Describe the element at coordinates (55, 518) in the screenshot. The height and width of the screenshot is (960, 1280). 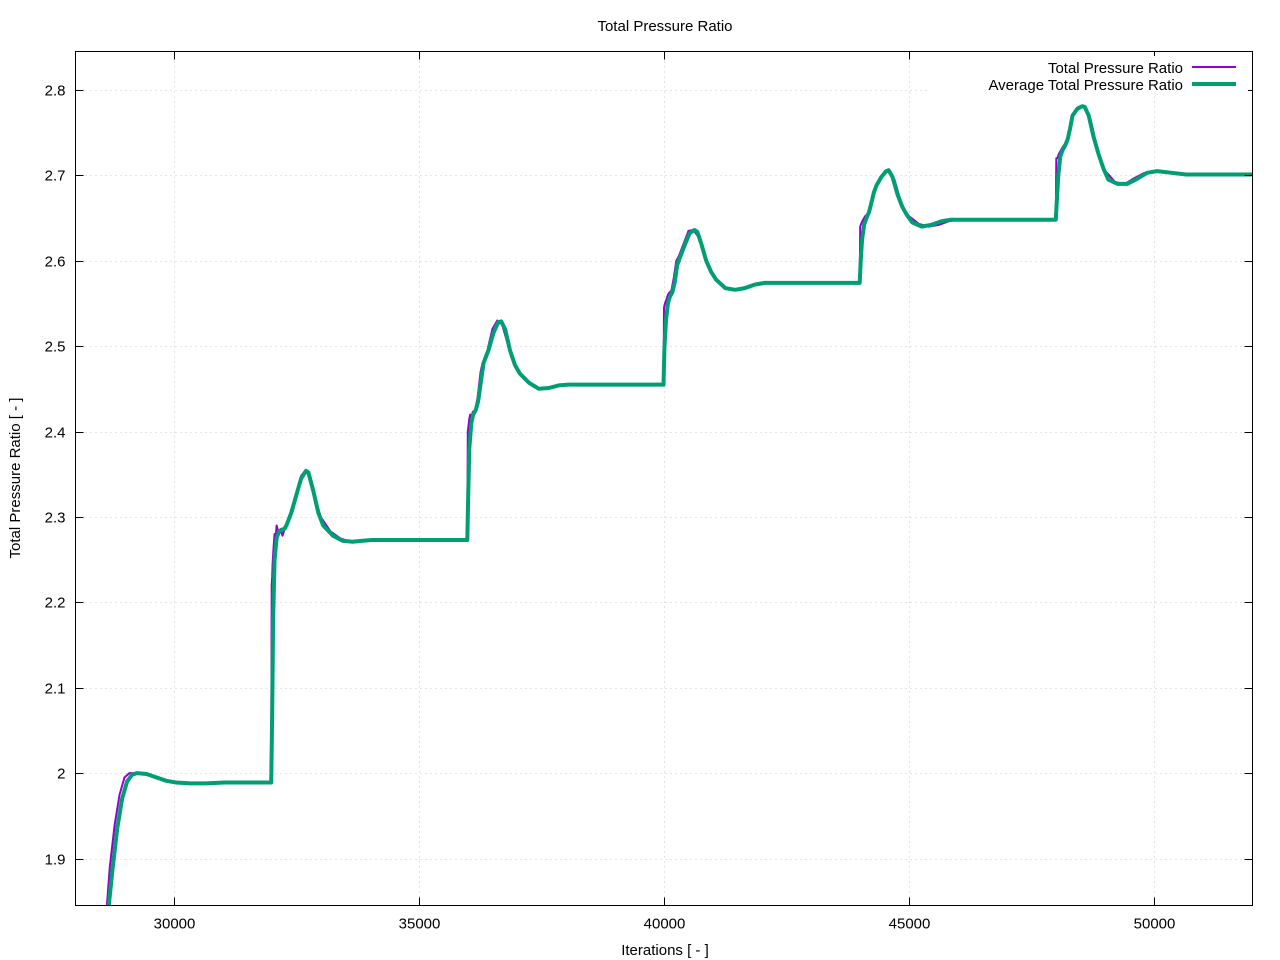
I see `y-tick-label: 2.3` at that location.